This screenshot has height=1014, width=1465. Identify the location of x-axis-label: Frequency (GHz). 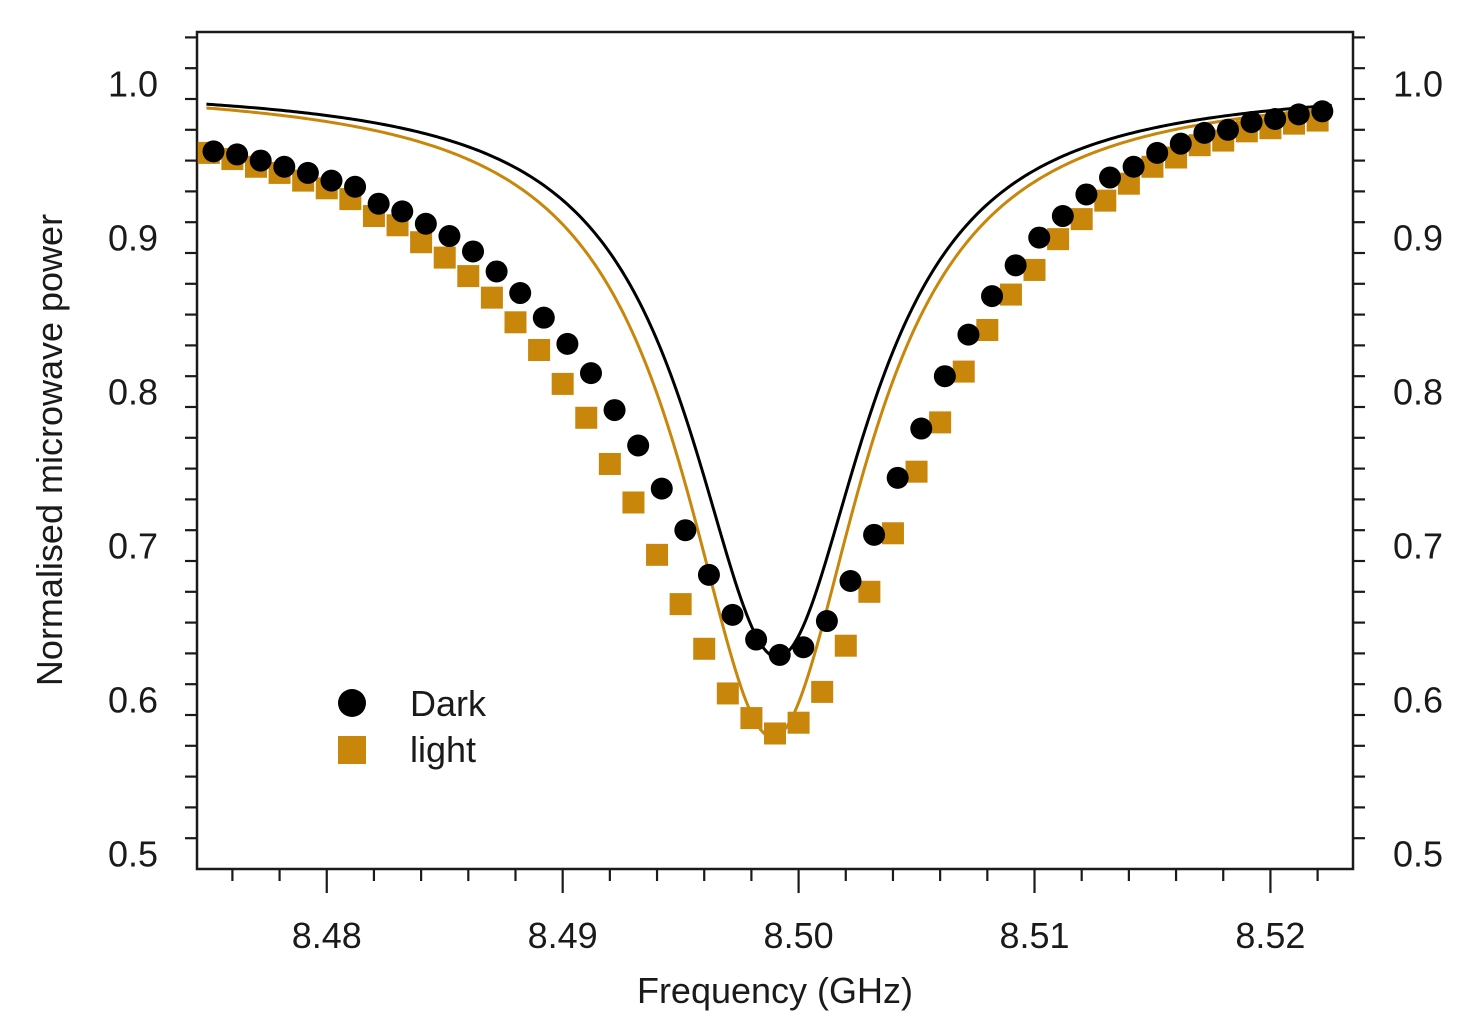
(775, 990).